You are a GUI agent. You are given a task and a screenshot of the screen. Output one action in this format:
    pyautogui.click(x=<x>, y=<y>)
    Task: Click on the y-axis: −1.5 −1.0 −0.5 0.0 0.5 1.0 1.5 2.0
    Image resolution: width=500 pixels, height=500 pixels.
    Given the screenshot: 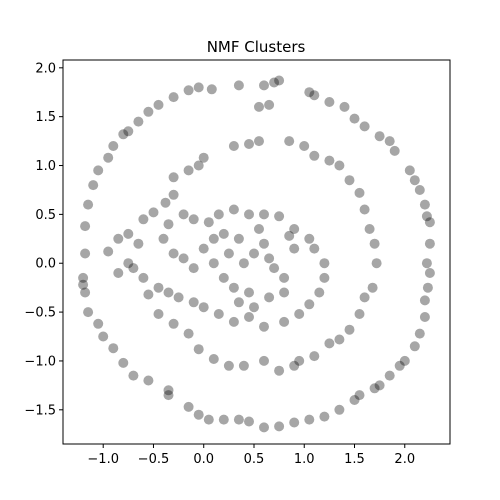 What is the action you would take?
    pyautogui.click(x=43, y=239)
    